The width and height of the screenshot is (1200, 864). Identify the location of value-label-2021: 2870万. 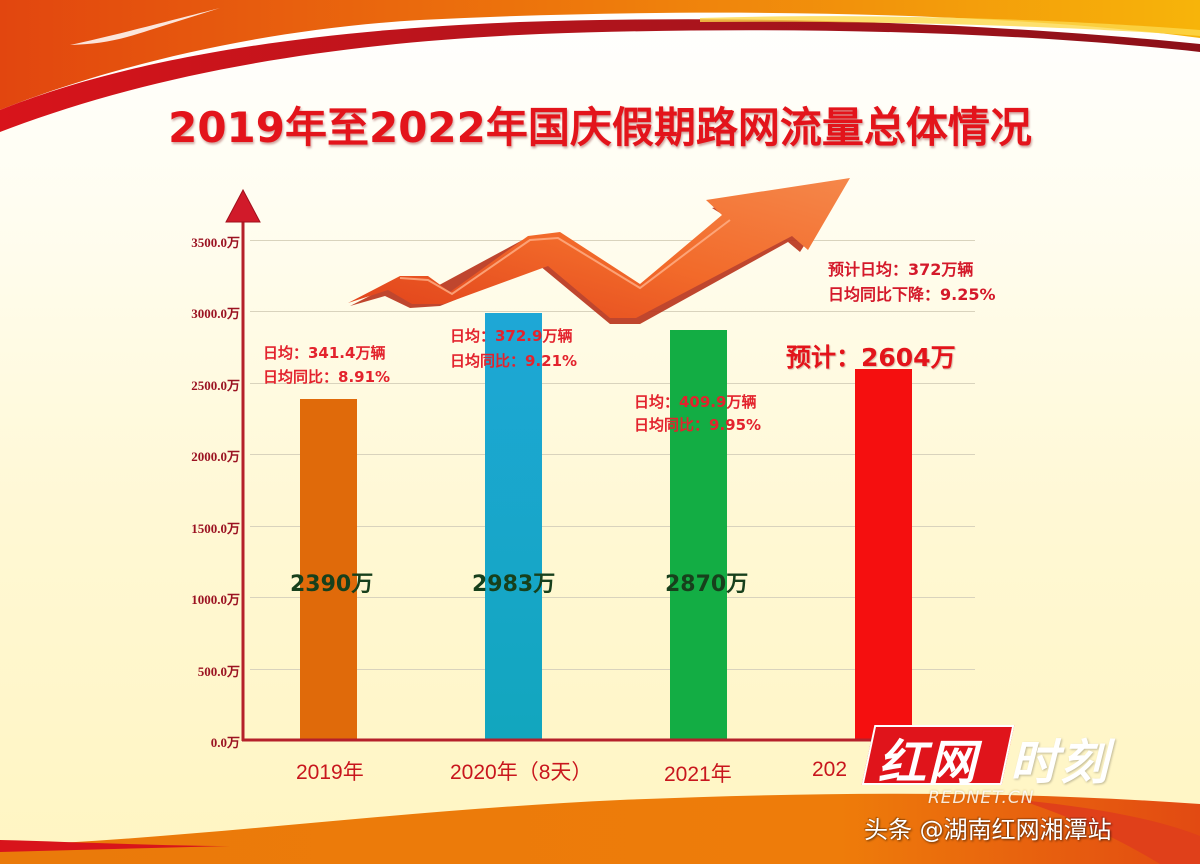
(707, 584).